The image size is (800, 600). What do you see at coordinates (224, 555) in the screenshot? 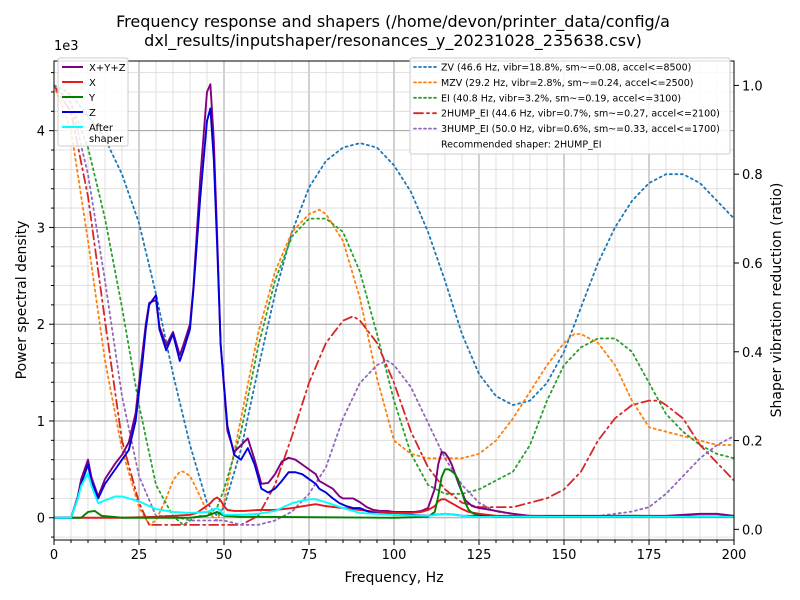
I see `x-tick-label: 50` at bounding box center [224, 555].